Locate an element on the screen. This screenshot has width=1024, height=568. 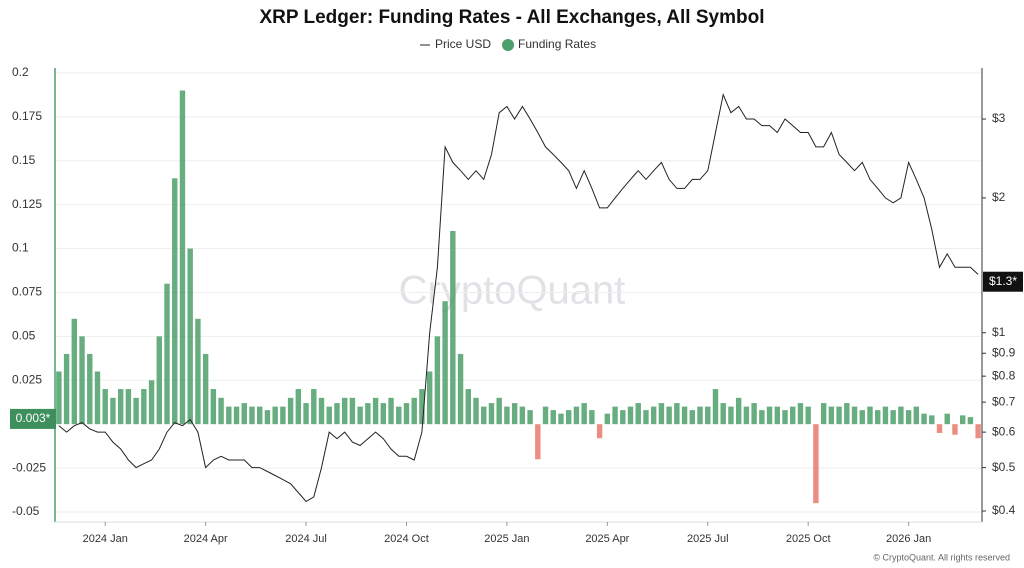
legend-label: Funding Rates is located at coordinates (557, 44).